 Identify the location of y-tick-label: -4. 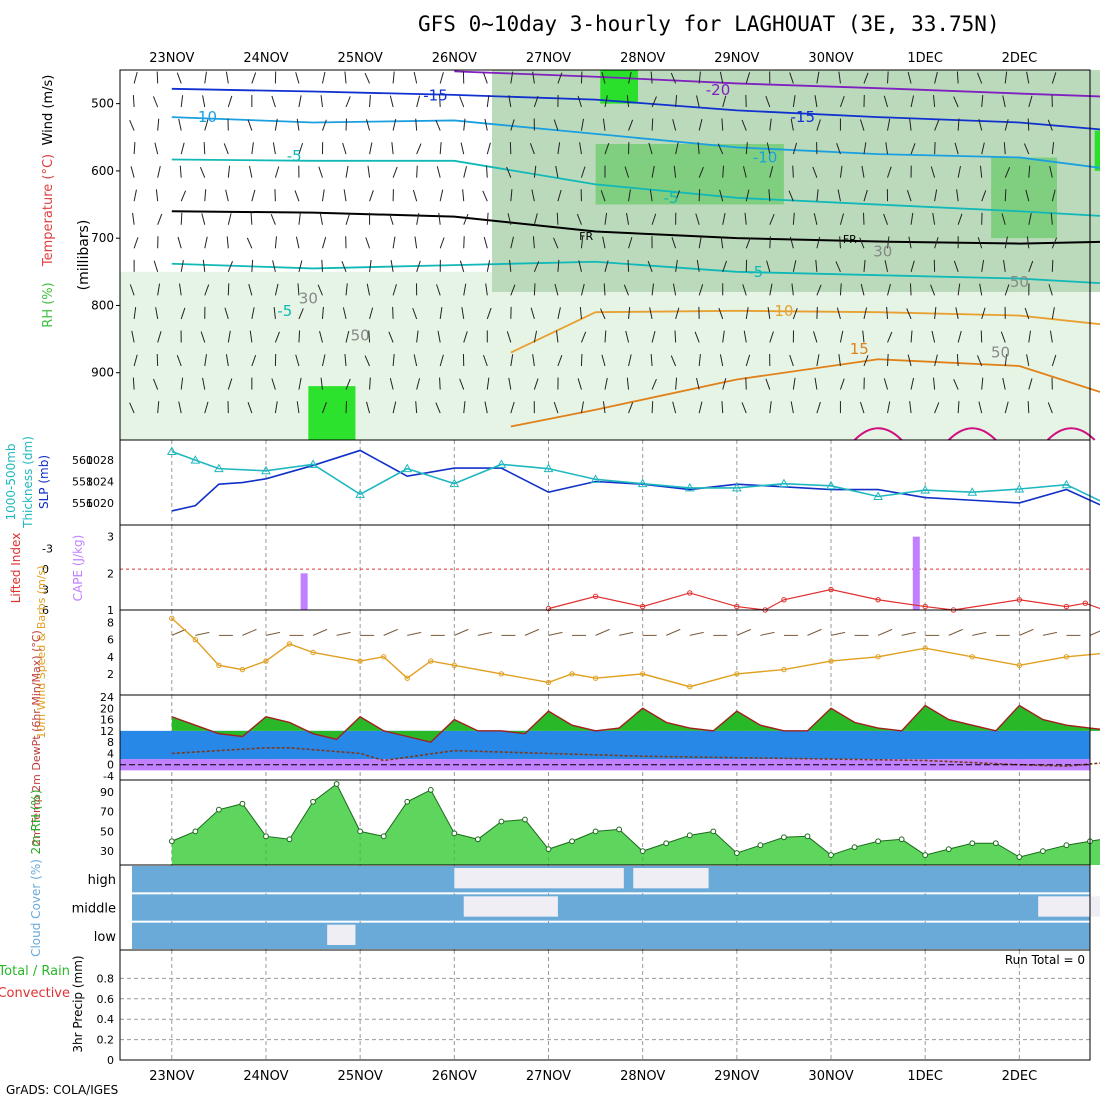
(108, 776).